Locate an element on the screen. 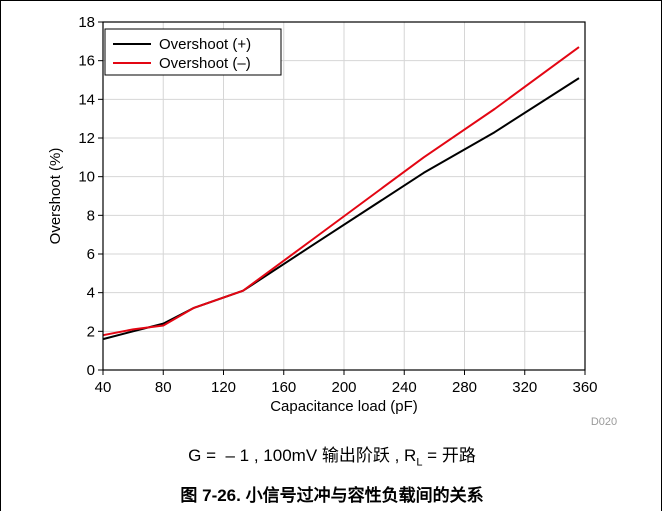  x-tick-label: 320 is located at coordinates (524, 387).